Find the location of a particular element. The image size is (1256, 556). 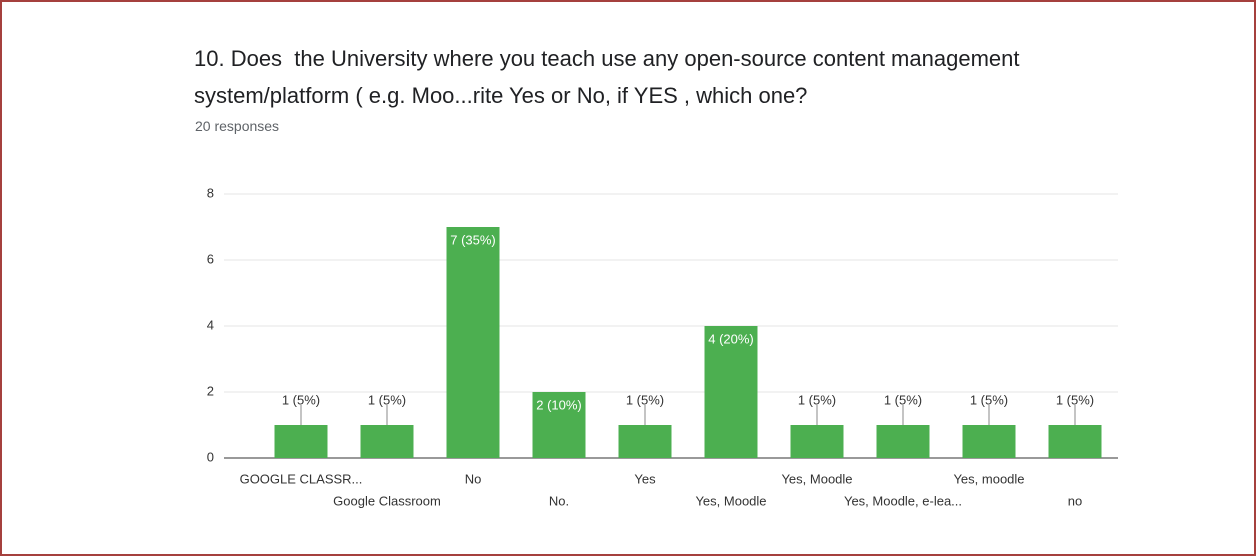

y-tick-label: 4 is located at coordinates (210, 324).